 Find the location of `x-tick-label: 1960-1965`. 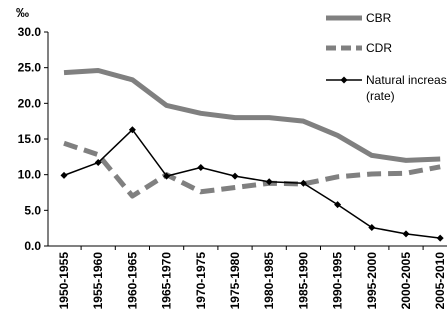

x-tick-label: 1960-1965 is located at coordinates (132, 281).